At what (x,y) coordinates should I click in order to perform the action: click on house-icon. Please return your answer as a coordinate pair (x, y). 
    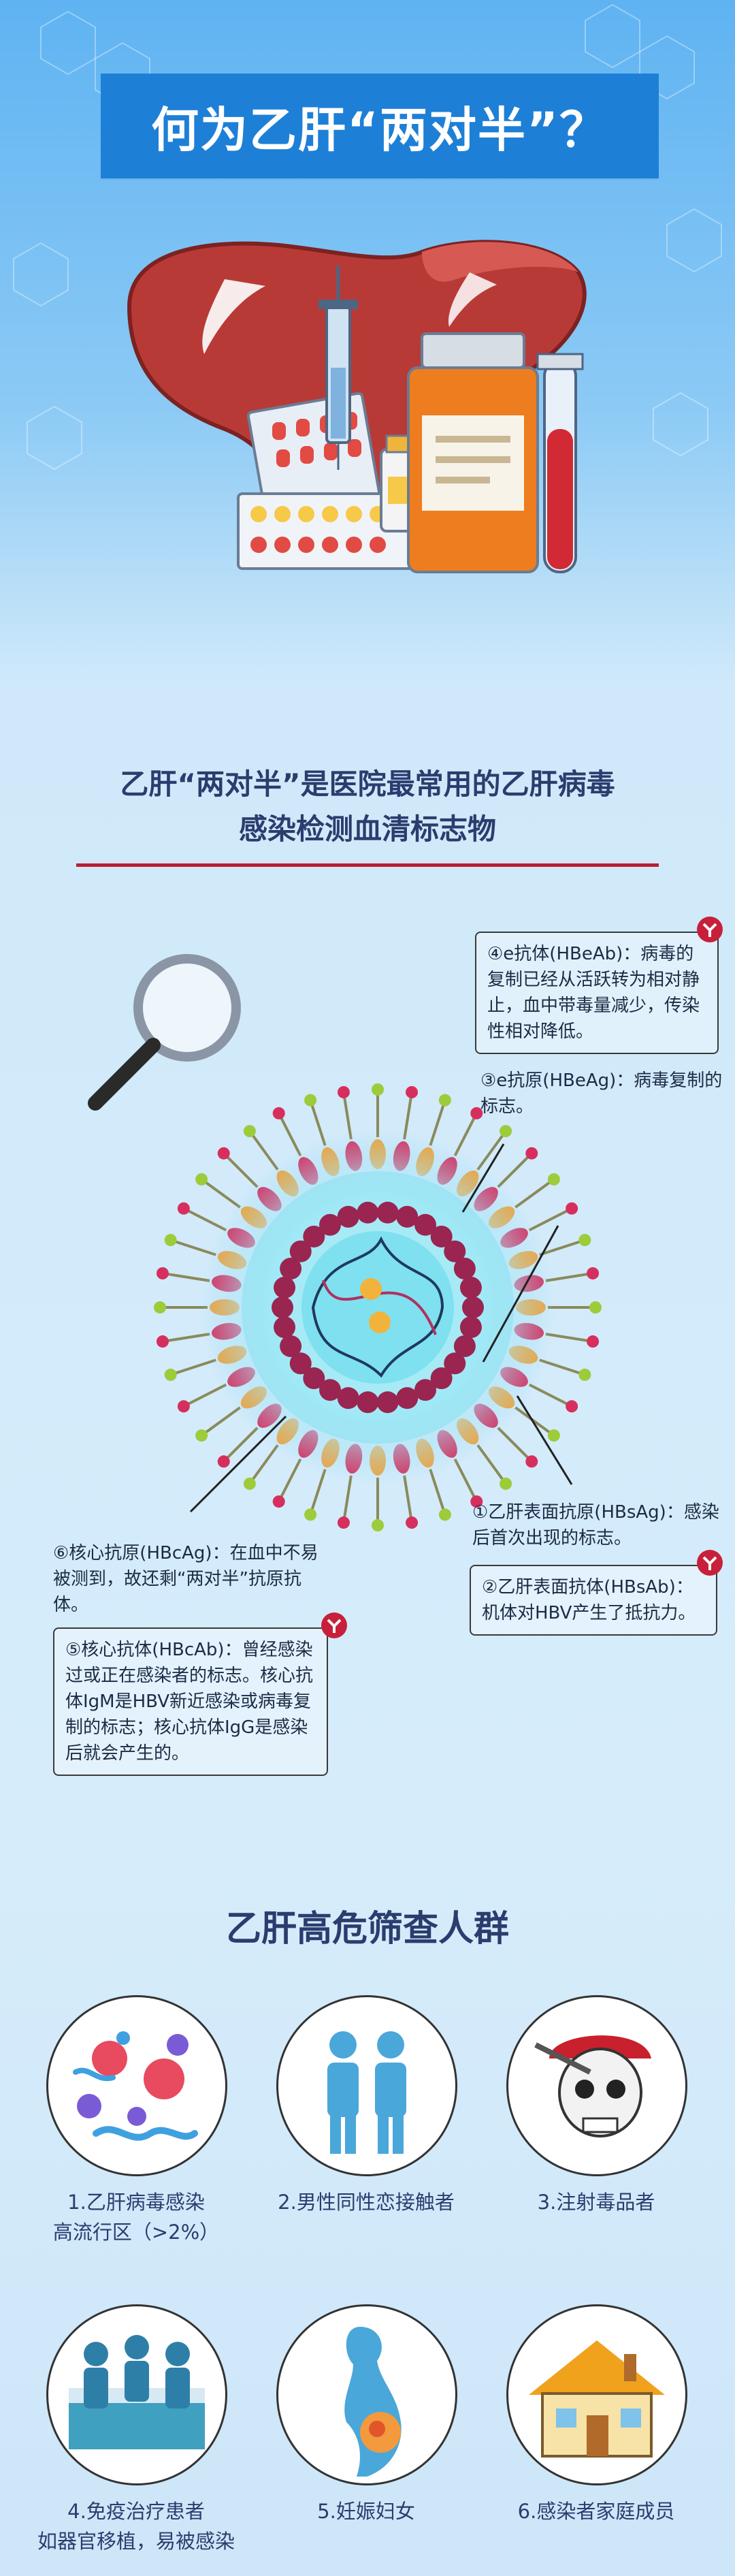
    Looking at the image, I should click on (597, 2399).